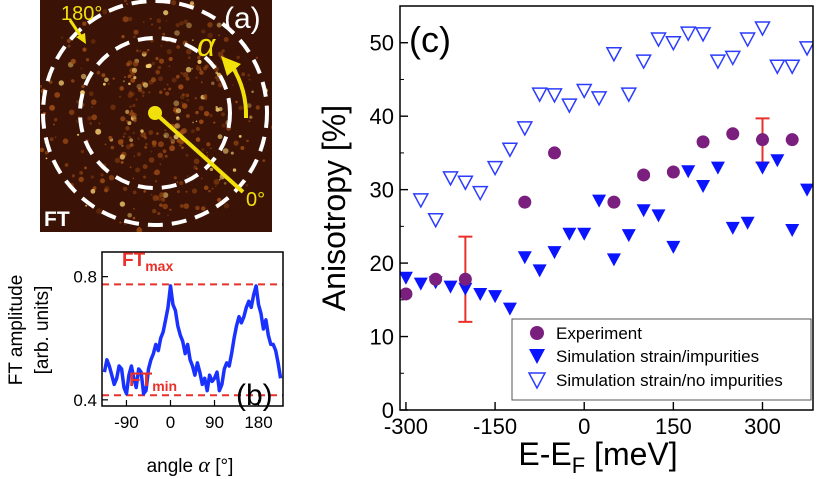 The width and height of the screenshot is (831, 479). I want to click on inner-dashed-ring, so click(155, 113).